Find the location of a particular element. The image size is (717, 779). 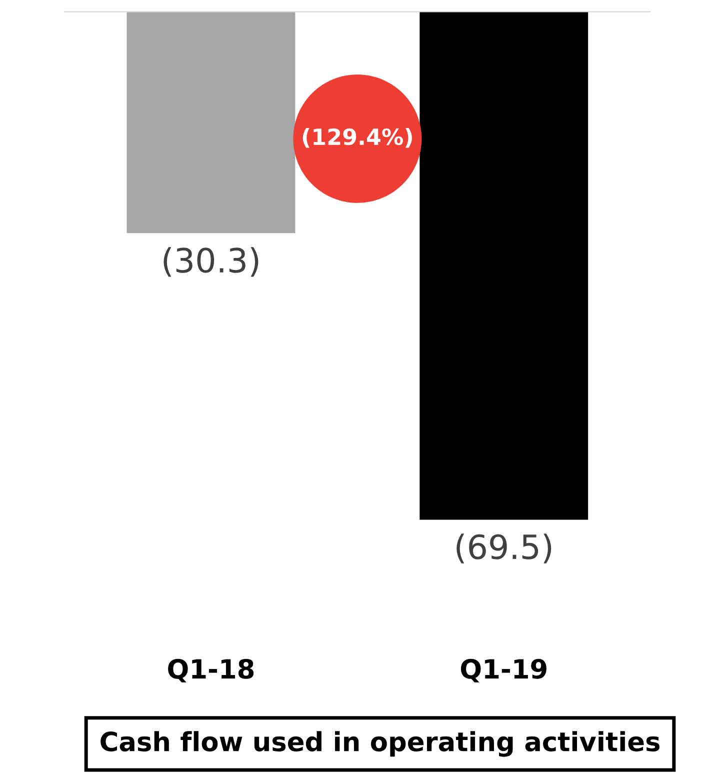

data-label: (69.5) is located at coordinates (504, 549).